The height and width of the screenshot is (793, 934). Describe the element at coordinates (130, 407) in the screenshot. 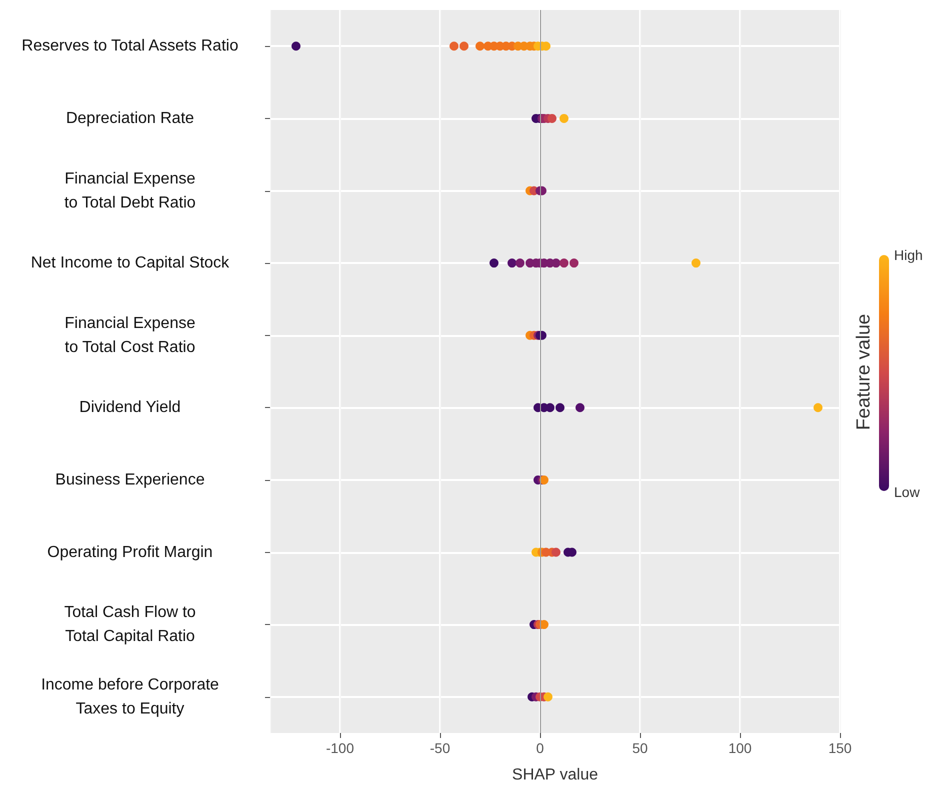

I see `y-tick-label: Dividend Yield` at that location.